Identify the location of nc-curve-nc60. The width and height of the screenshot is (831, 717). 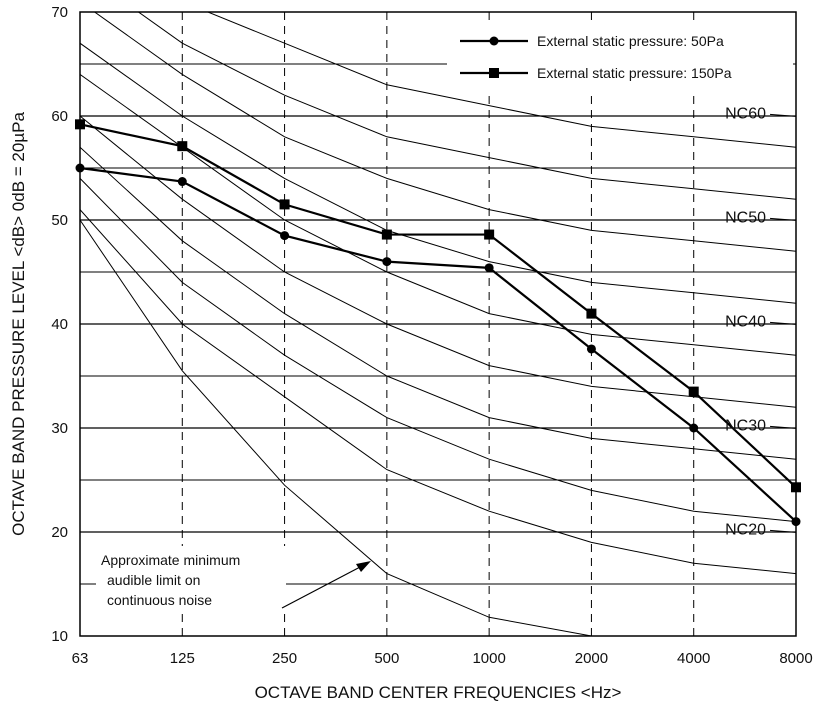
(501, 80).